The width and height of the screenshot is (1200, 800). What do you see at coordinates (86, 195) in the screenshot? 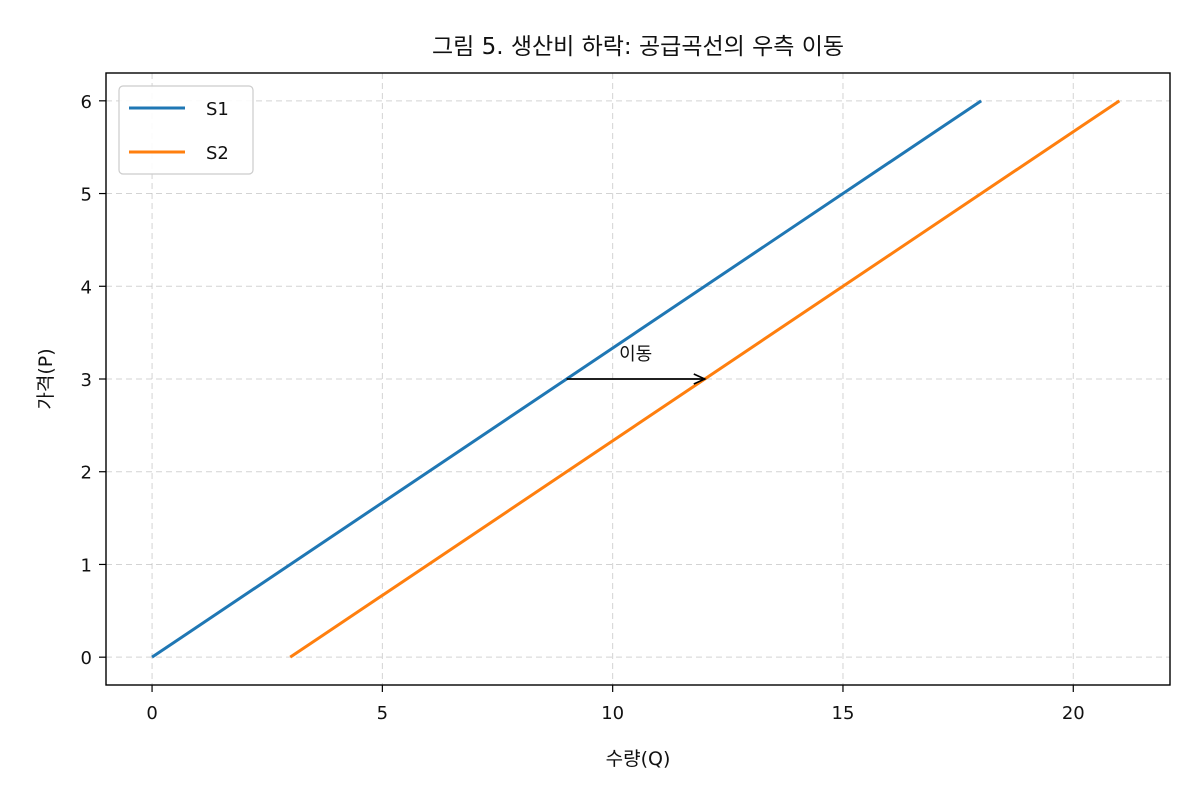
I see `y-tick-label-5: 5` at bounding box center [86, 195].